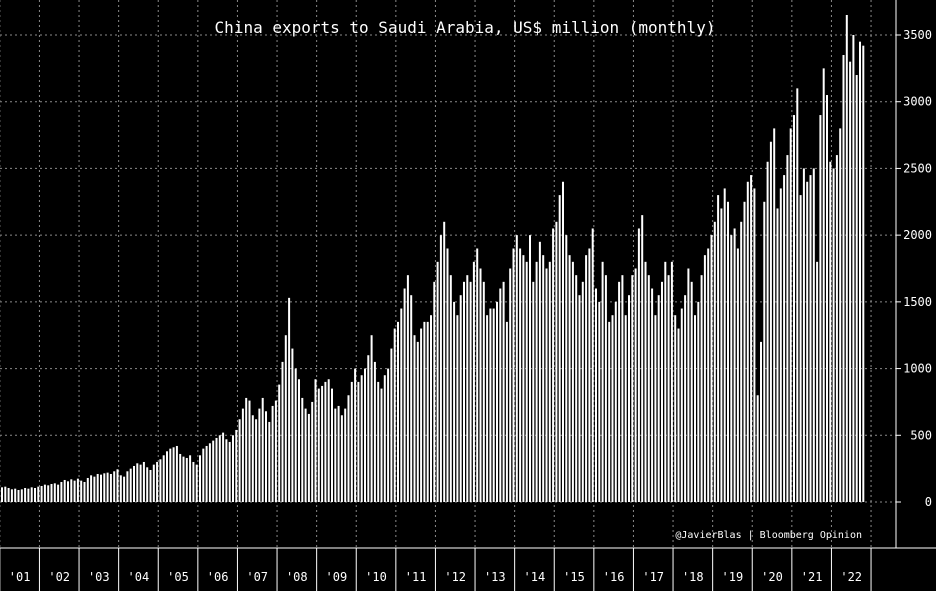  What do you see at coordinates (59, 577) in the screenshot?
I see `x-tick-label: '02` at bounding box center [59, 577].